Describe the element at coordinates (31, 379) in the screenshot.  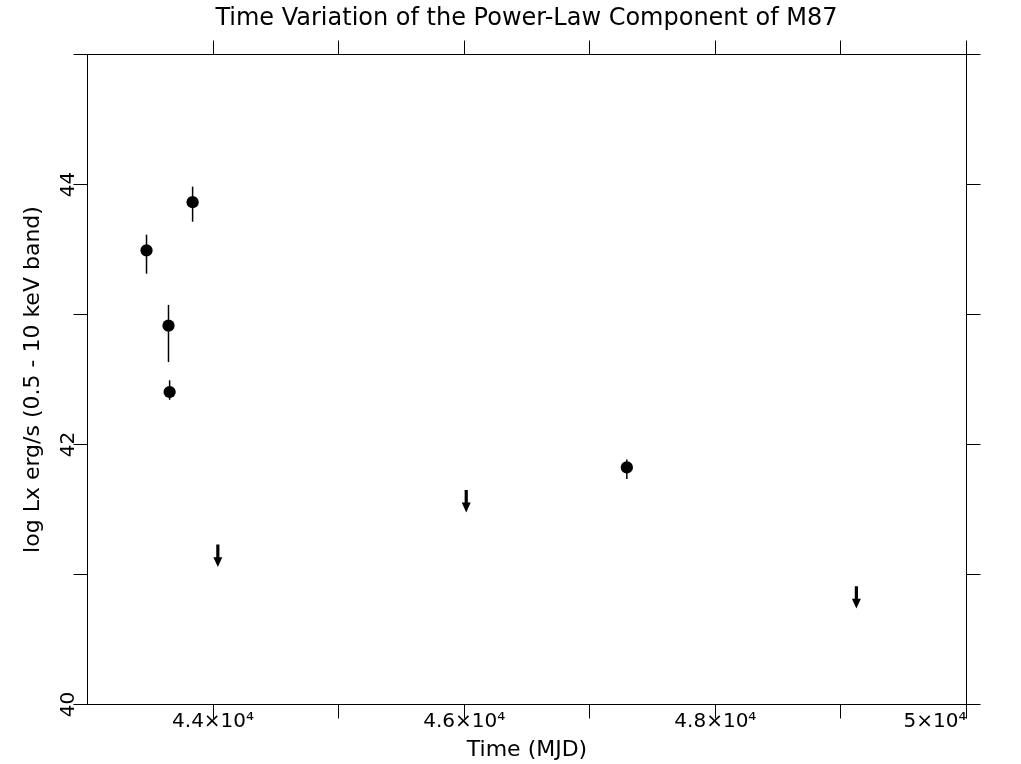
I see `y-axis-title: log Lx erg/s (0.5 - 10 keV band)` at that location.